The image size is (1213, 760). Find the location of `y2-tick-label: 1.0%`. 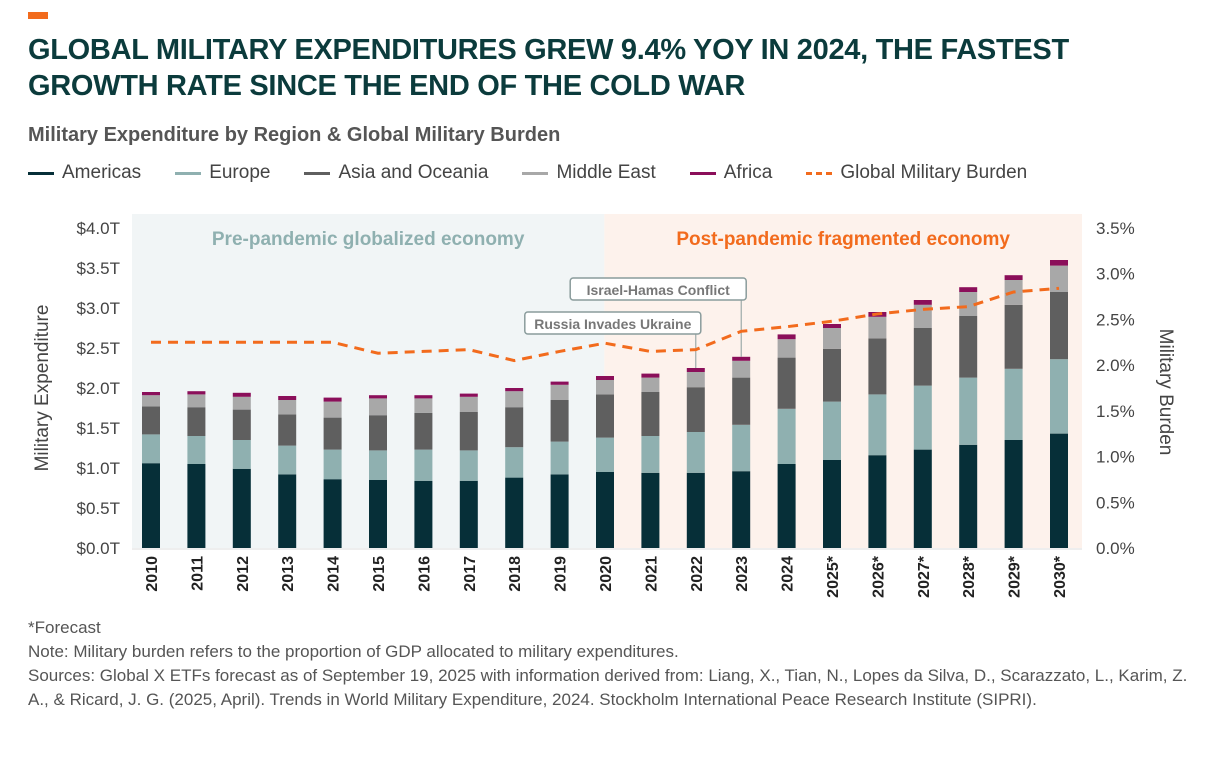

y2-tick-label: 1.0% is located at coordinates (1115, 457).